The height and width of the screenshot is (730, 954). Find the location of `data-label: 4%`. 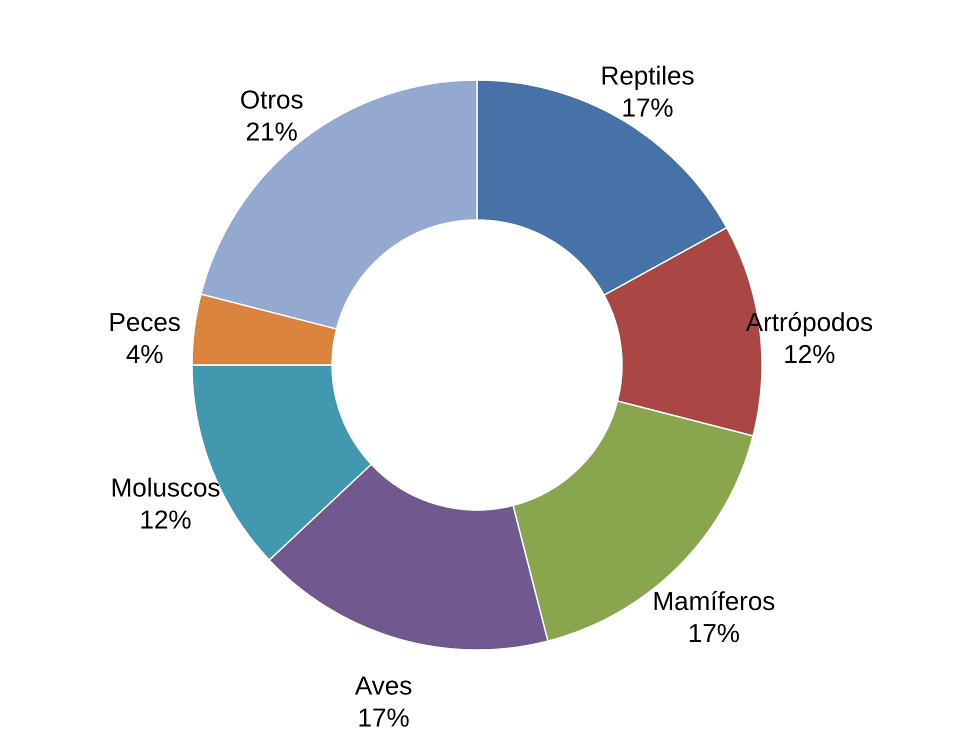

data-label: 4% is located at coordinates (145, 354).